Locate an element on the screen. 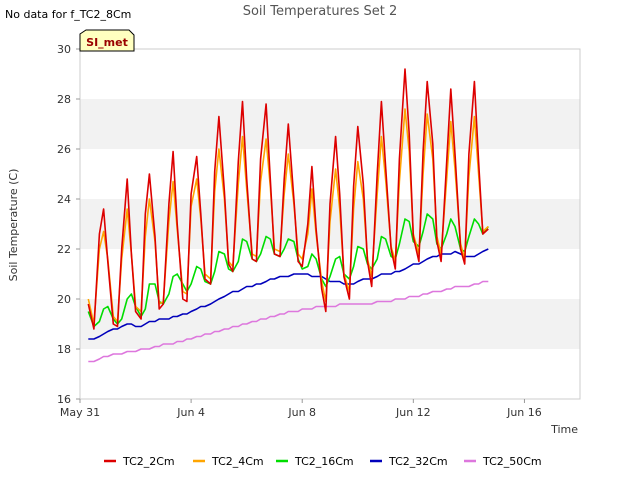  legend-label: TC2_32Cm is located at coordinates (418, 461).